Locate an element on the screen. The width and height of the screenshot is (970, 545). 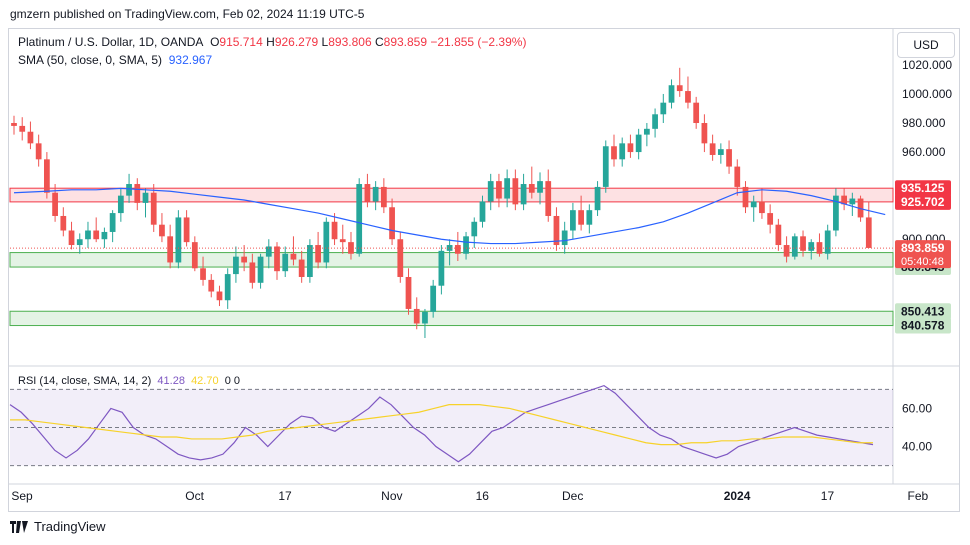
resistance-low-label: 925.702 is located at coordinates (923, 202).